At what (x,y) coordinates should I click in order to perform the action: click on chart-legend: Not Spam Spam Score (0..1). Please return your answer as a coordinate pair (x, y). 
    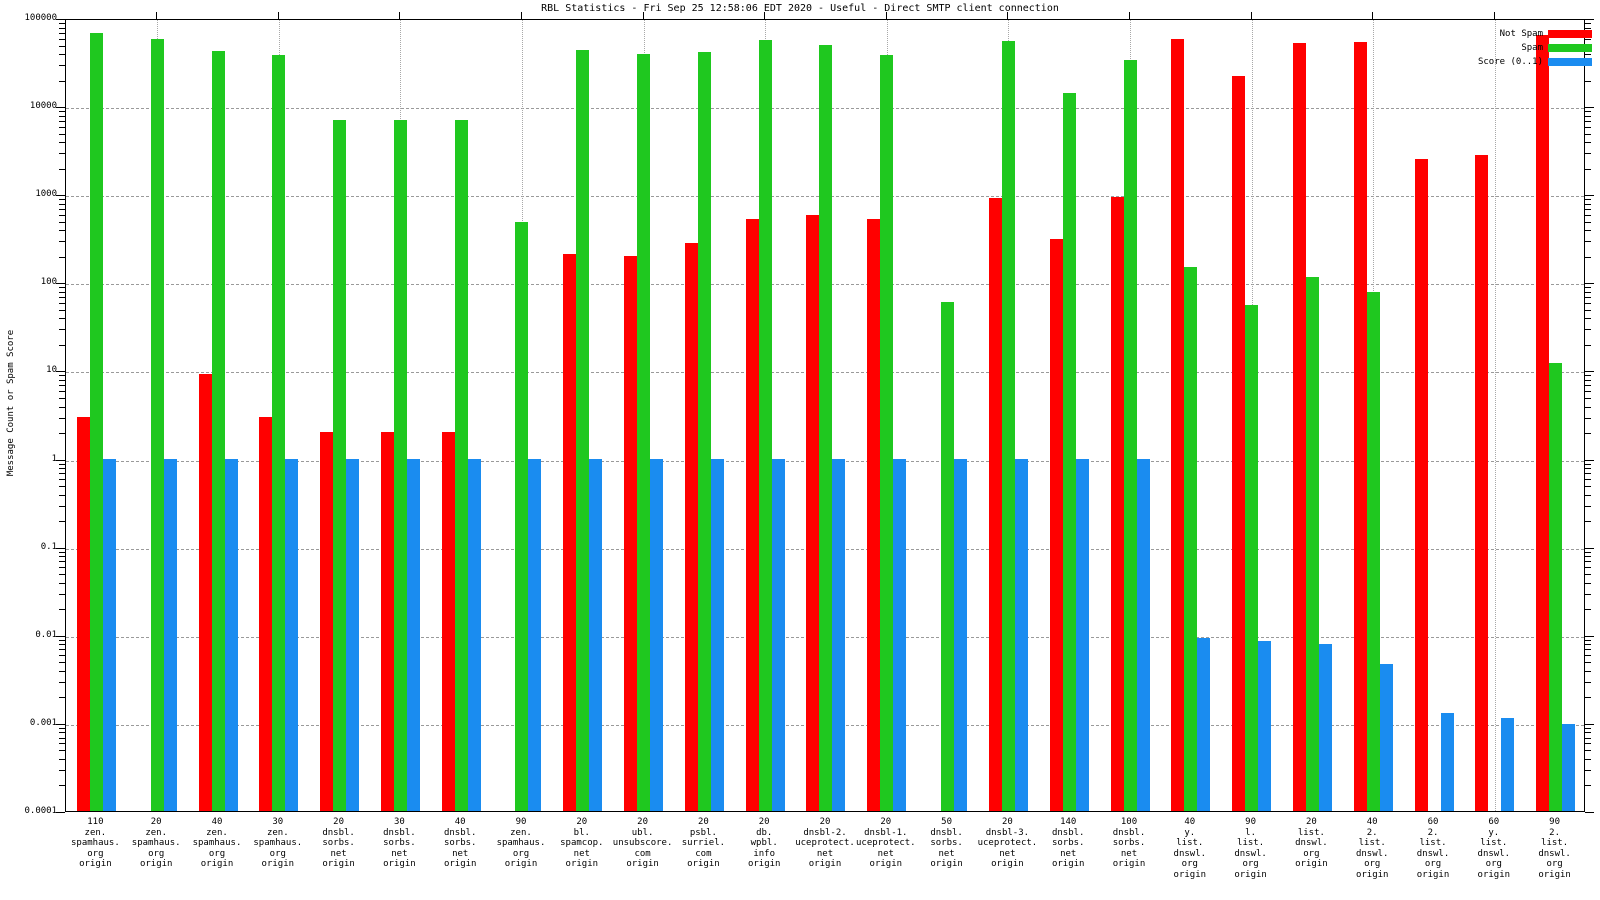
    Looking at the image, I should click on (1535, 49).